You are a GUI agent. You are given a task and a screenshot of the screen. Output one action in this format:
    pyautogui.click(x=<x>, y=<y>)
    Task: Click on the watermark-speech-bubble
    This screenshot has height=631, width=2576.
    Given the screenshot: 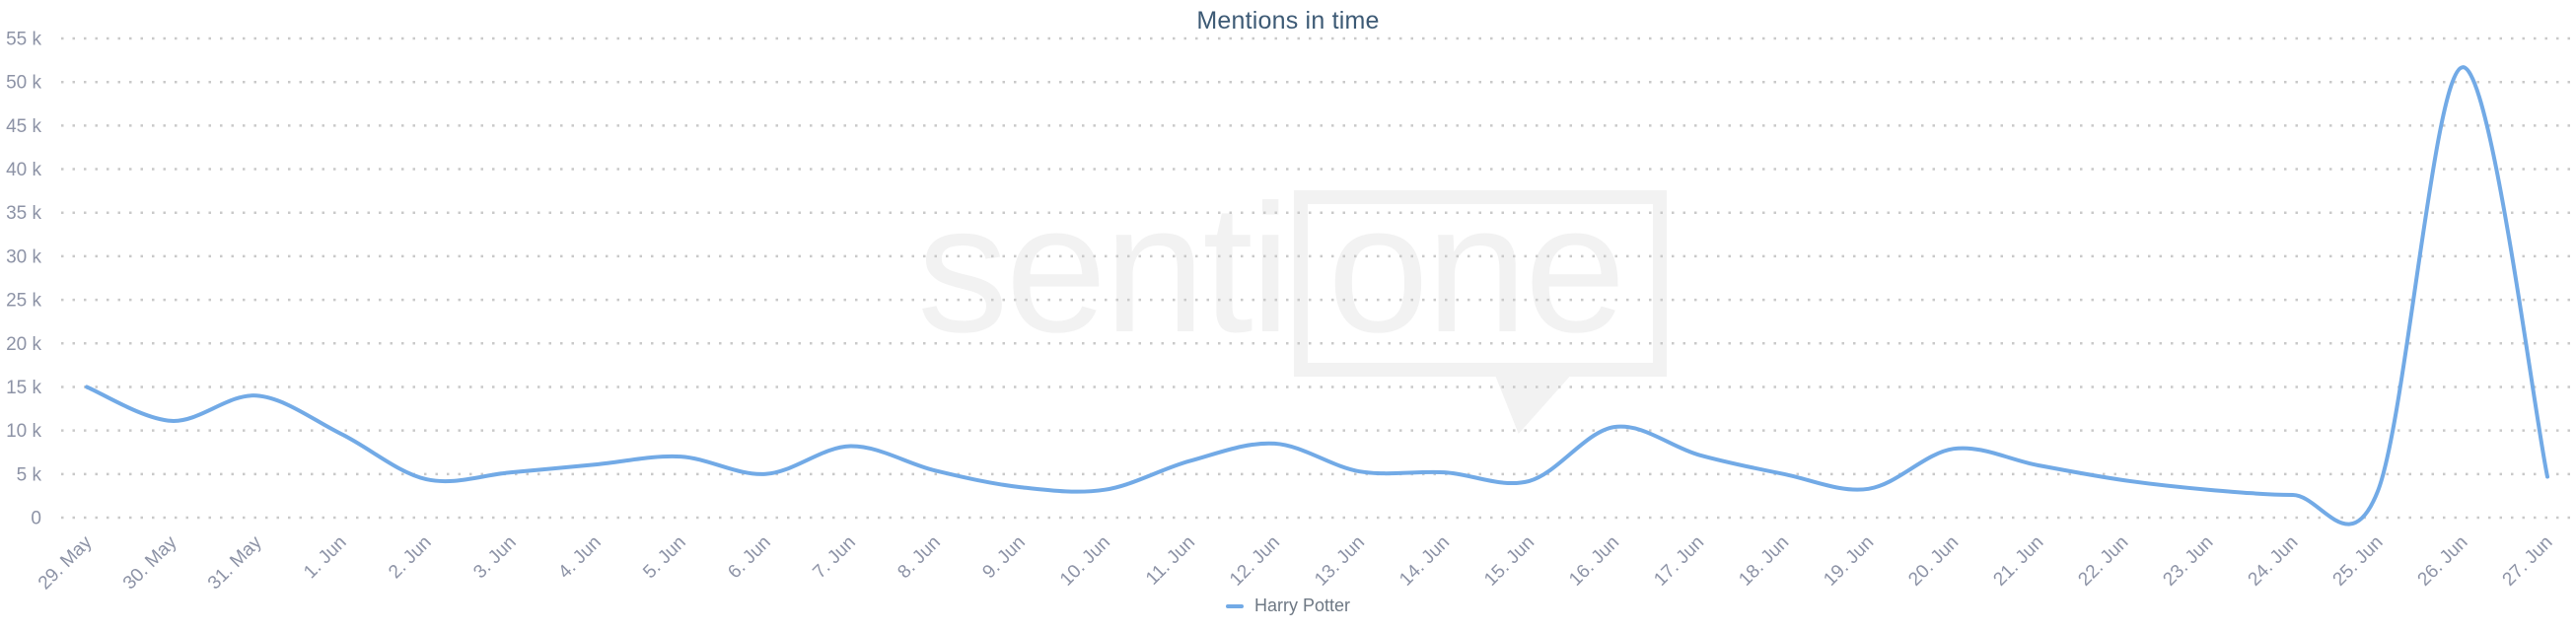 What is the action you would take?
    pyautogui.click(x=1480, y=283)
    